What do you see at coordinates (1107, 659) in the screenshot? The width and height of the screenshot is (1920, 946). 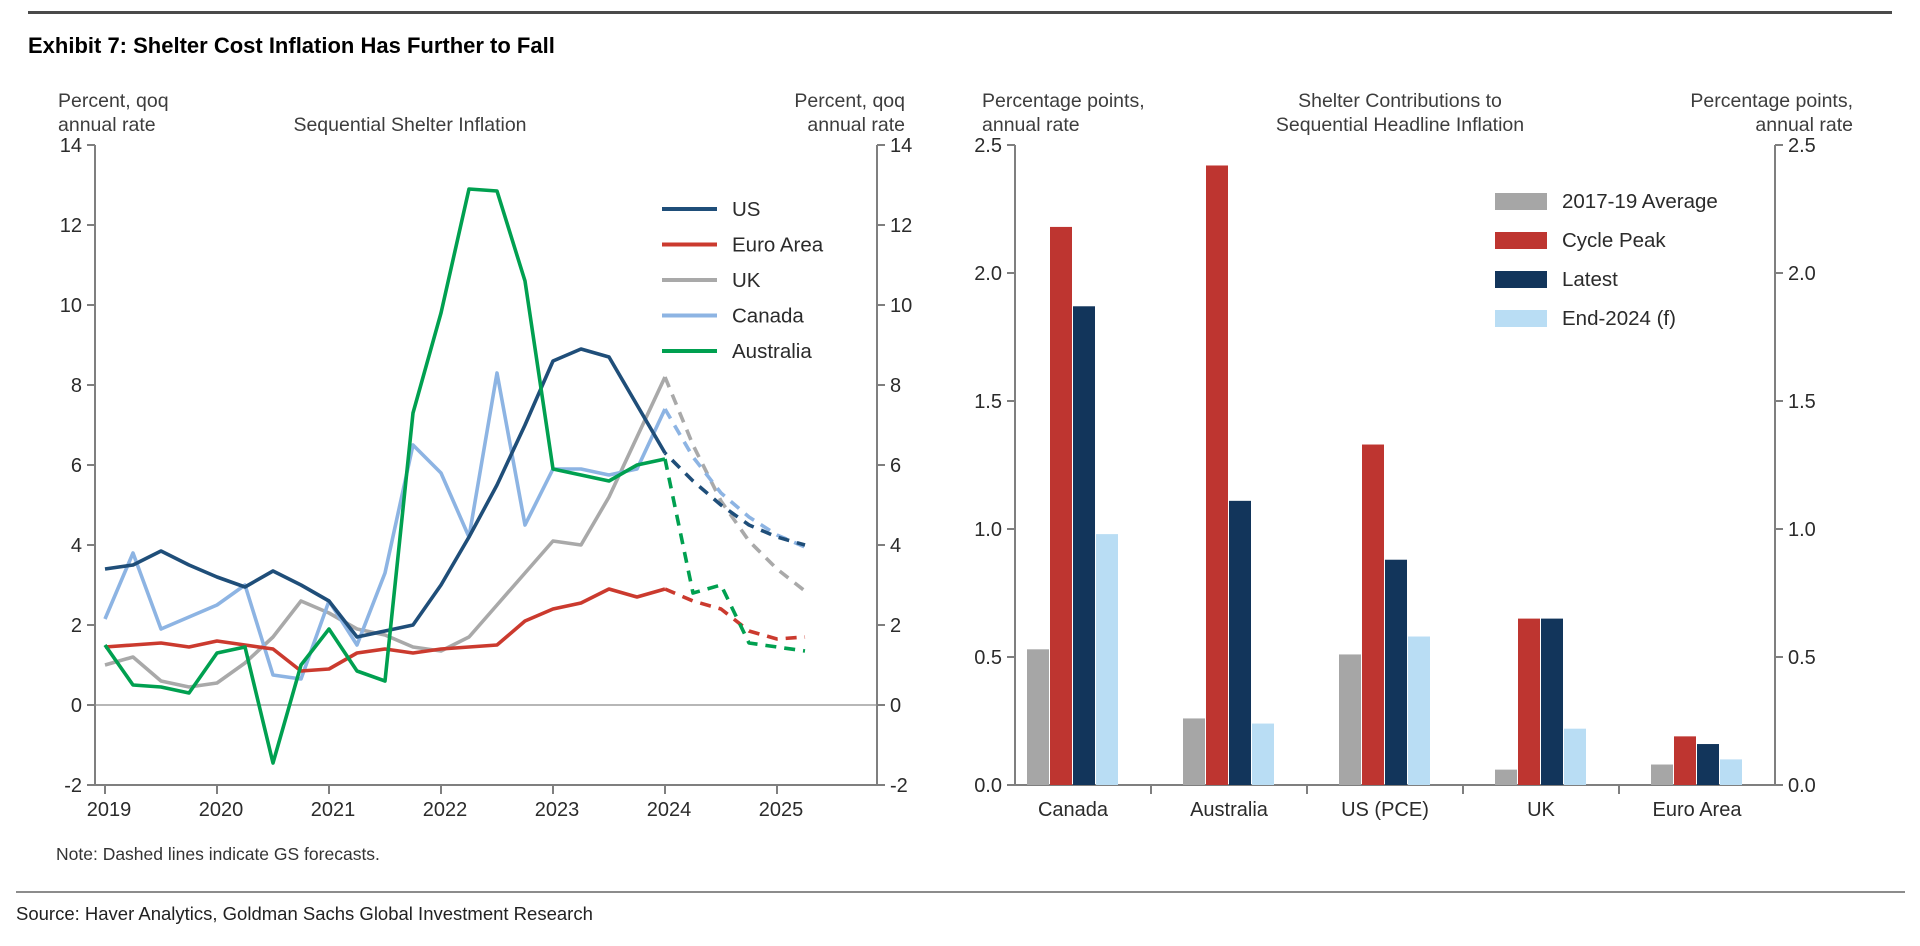 I see `bar-canada-end-2024-f` at bounding box center [1107, 659].